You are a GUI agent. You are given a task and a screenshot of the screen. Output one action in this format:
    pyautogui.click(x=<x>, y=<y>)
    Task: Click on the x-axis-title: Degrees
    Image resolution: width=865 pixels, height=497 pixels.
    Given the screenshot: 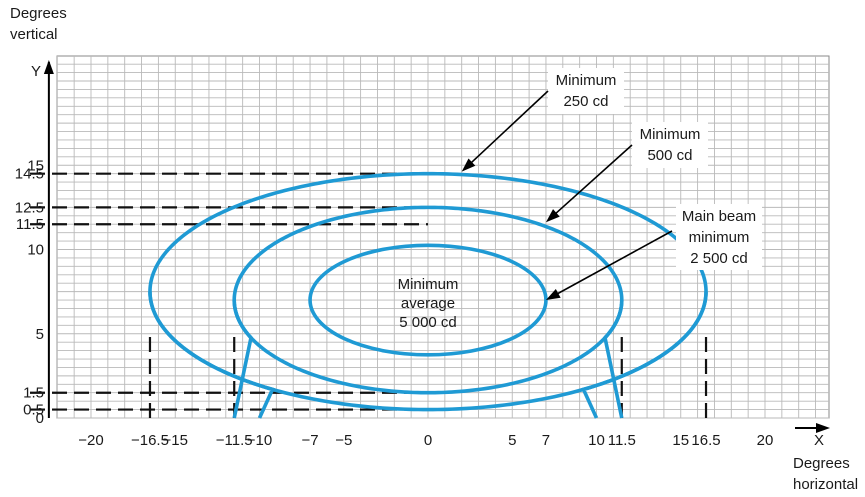 What is the action you would take?
    pyautogui.click(x=821, y=463)
    